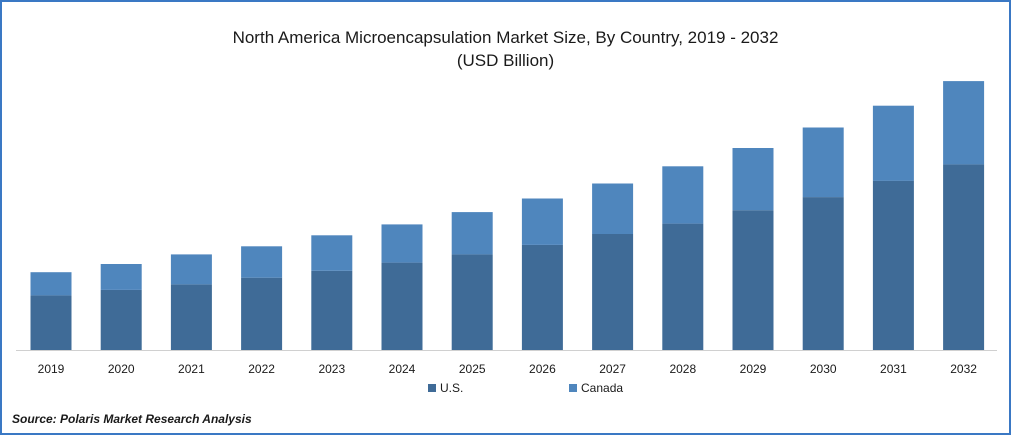 Image resolution: width=1011 pixels, height=435 pixels. Describe the element at coordinates (823, 369) in the screenshot. I see `x-tick-label-2030: 2030` at that location.